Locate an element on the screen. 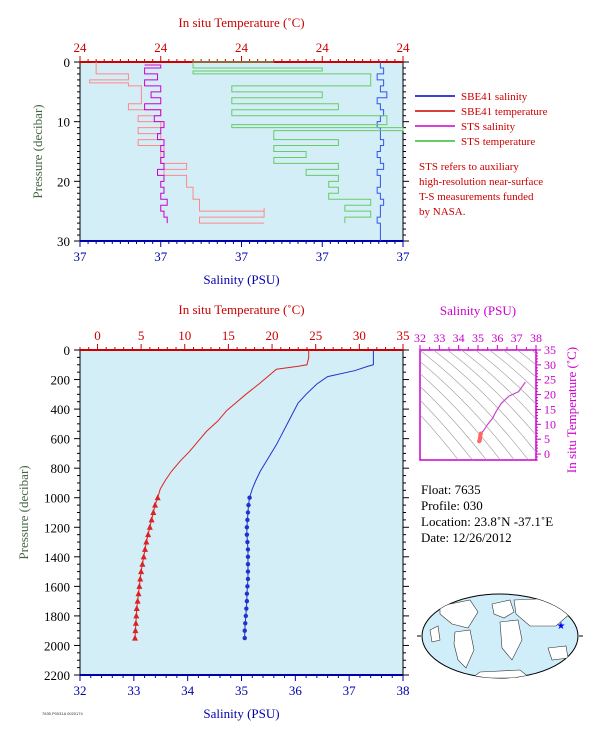 Image resolution: width=601 pixels, height=736 pixels. top-tick-label: 15 is located at coordinates (228, 335).